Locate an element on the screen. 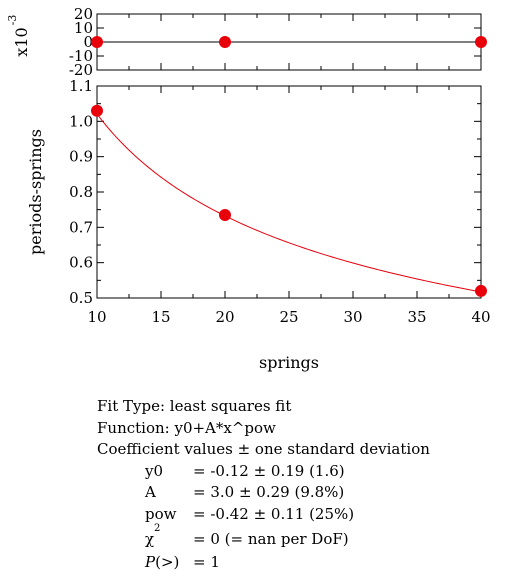  fit-function: Function: y0+A*x^pow is located at coordinates (186, 427).